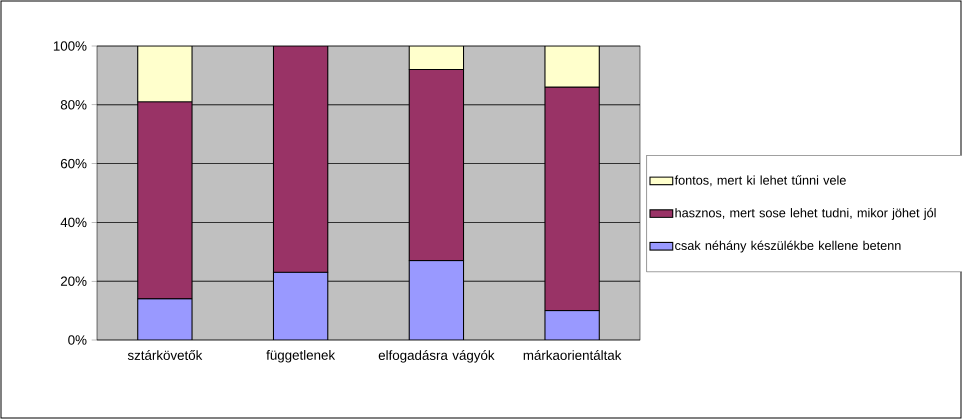 The image size is (962, 419). Describe the element at coordinates (436, 356) in the screenshot. I see `x-tick-label: elfogadásra vágyók` at that location.